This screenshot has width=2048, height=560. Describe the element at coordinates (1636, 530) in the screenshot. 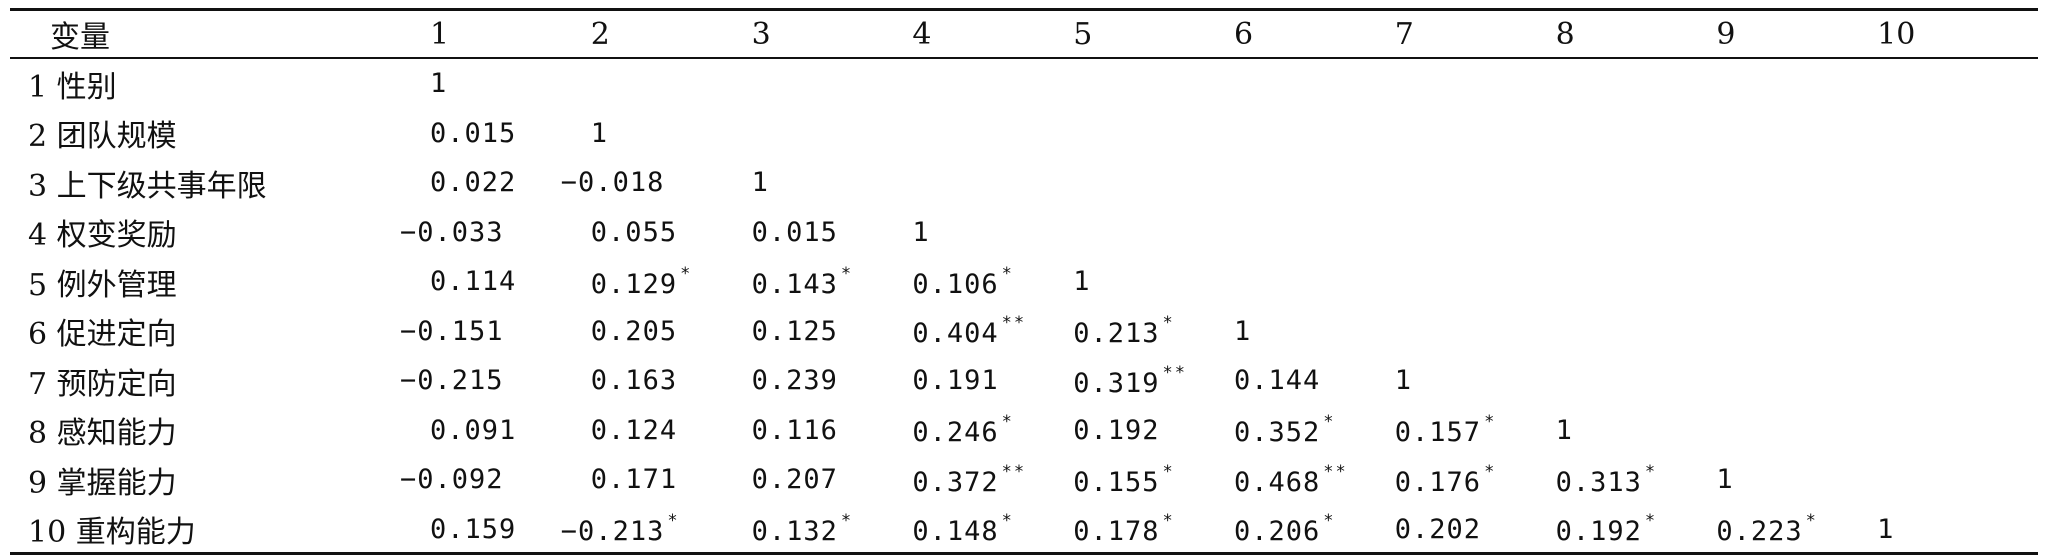

I see `correlation-cell: 0.192 *` at that location.